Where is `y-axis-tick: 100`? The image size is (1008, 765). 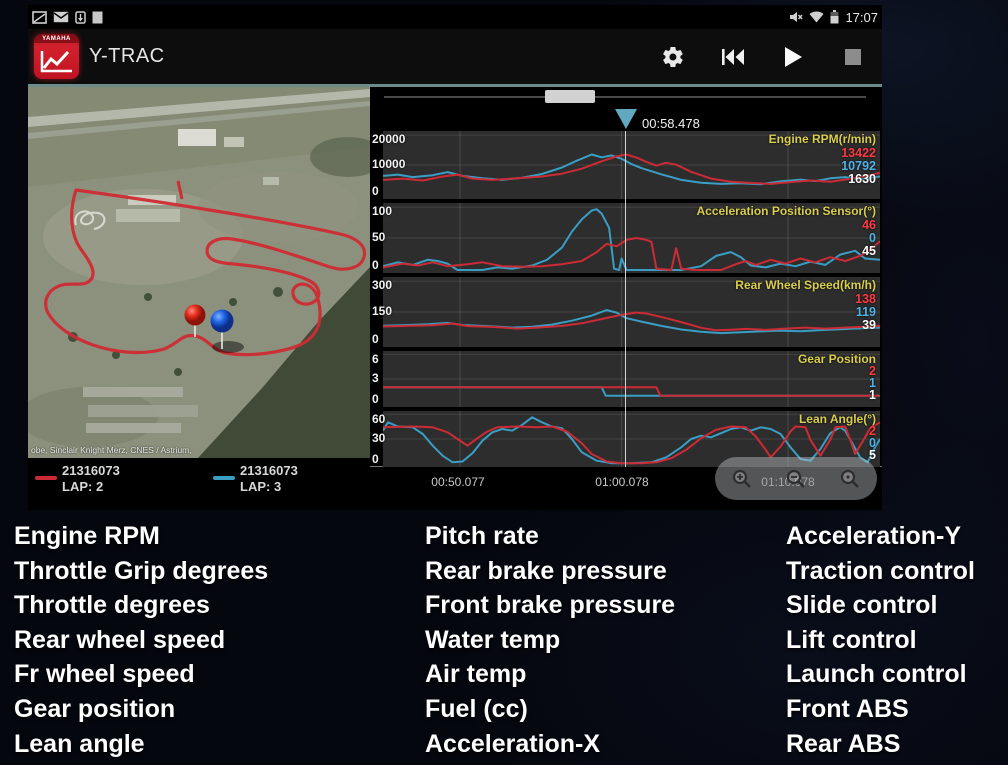
y-axis-tick: 100 is located at coordinates (382, 211).